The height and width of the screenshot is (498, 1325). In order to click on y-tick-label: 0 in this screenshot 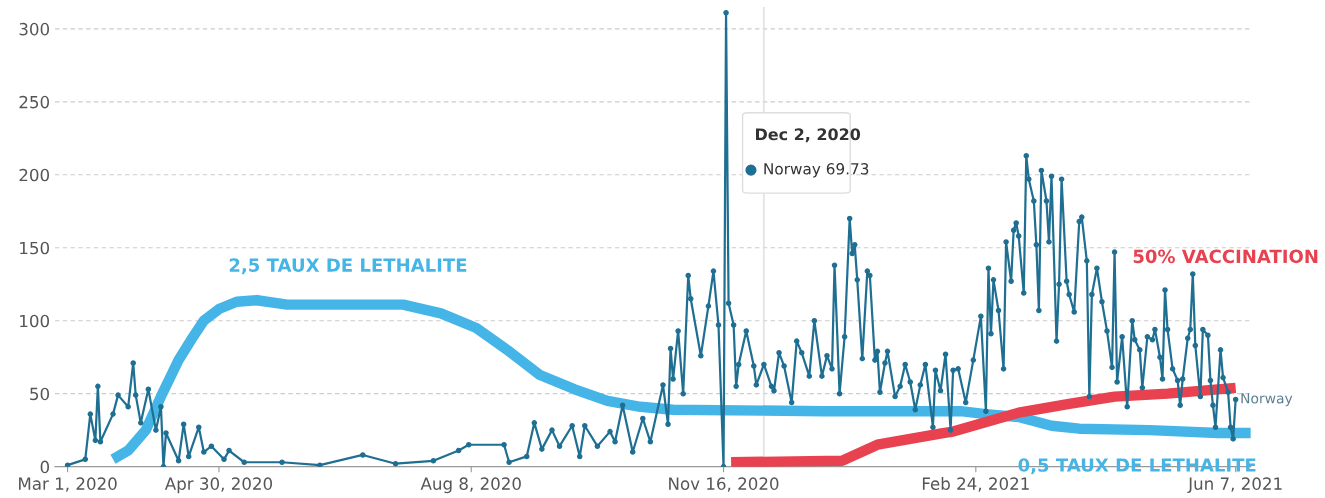, I will do `click(45, 467)`.